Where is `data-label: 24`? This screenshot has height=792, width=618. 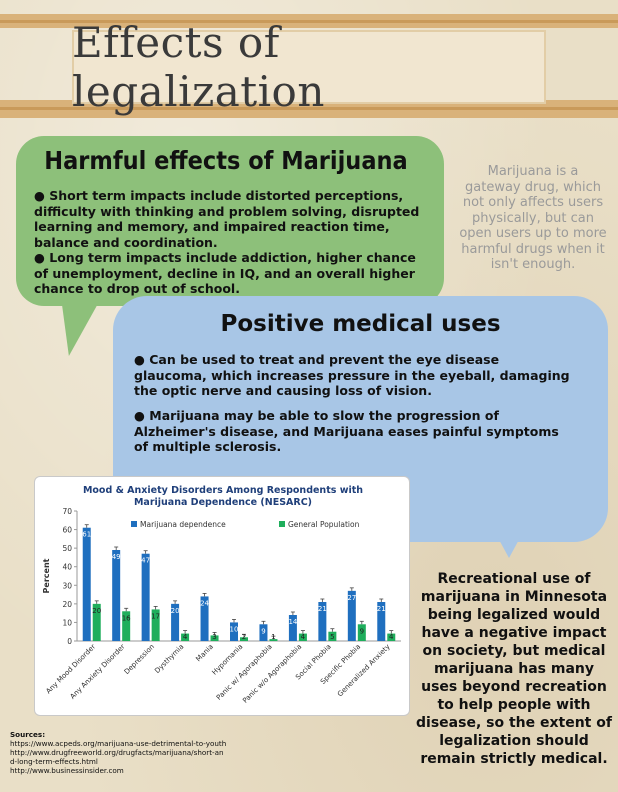 data-label: 24 is located at coordinates (204, 603).